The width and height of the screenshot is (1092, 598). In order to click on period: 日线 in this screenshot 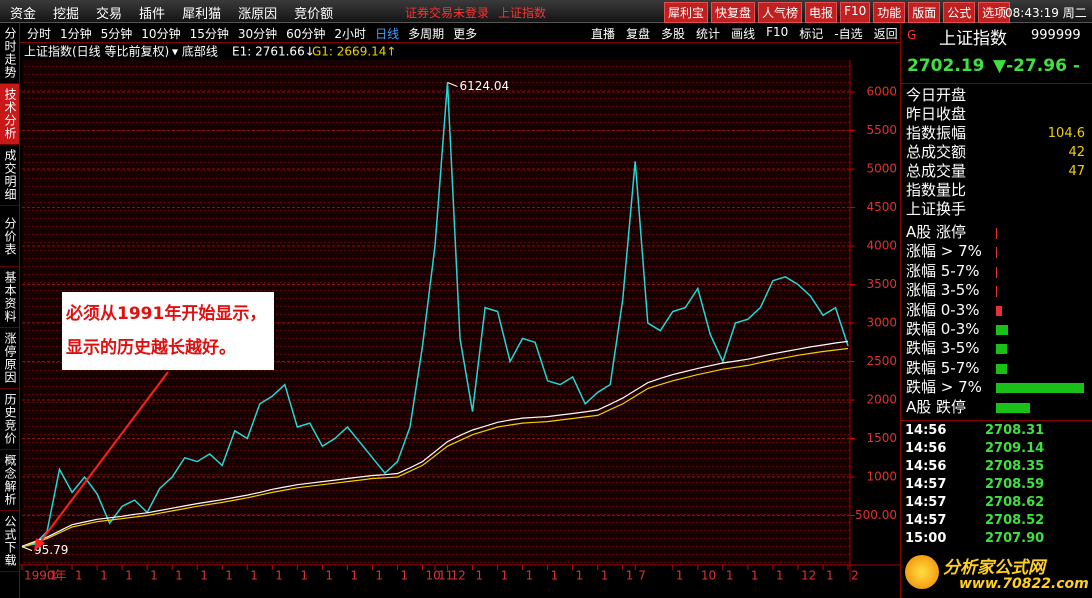, I will do `click(387, 34)`.